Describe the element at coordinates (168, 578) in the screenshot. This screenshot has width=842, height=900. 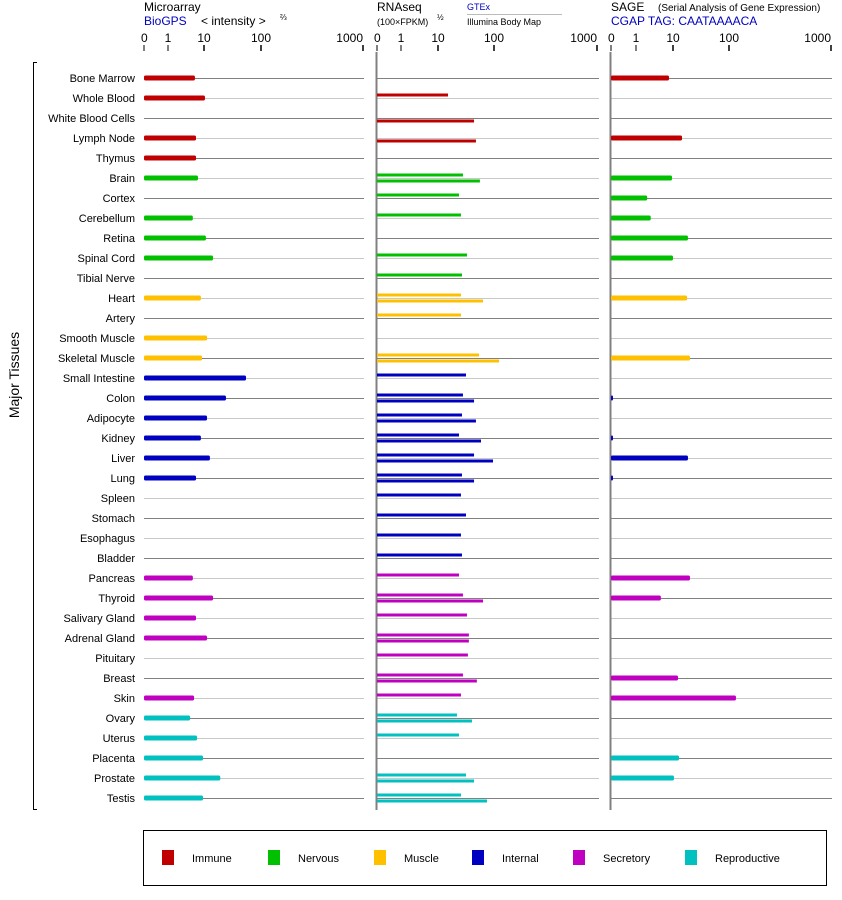
I see `bar-biogps-pancreas` at that location.